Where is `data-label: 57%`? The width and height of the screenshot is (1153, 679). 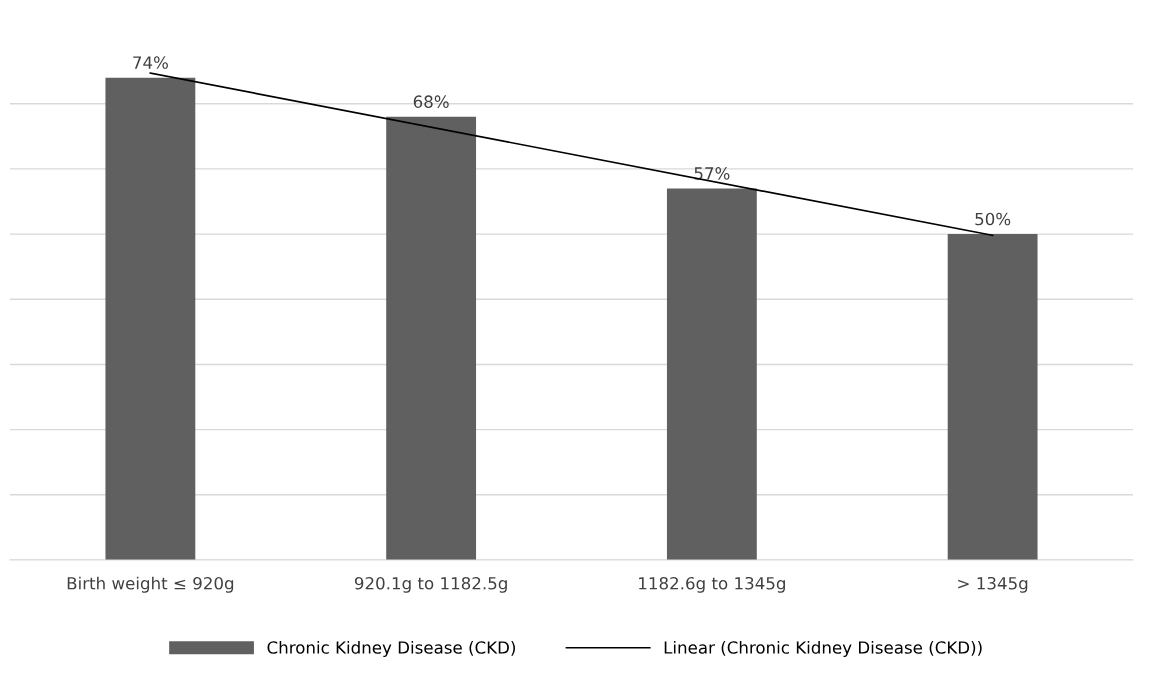
data-label: 57% is located at coordinates (712, 173).